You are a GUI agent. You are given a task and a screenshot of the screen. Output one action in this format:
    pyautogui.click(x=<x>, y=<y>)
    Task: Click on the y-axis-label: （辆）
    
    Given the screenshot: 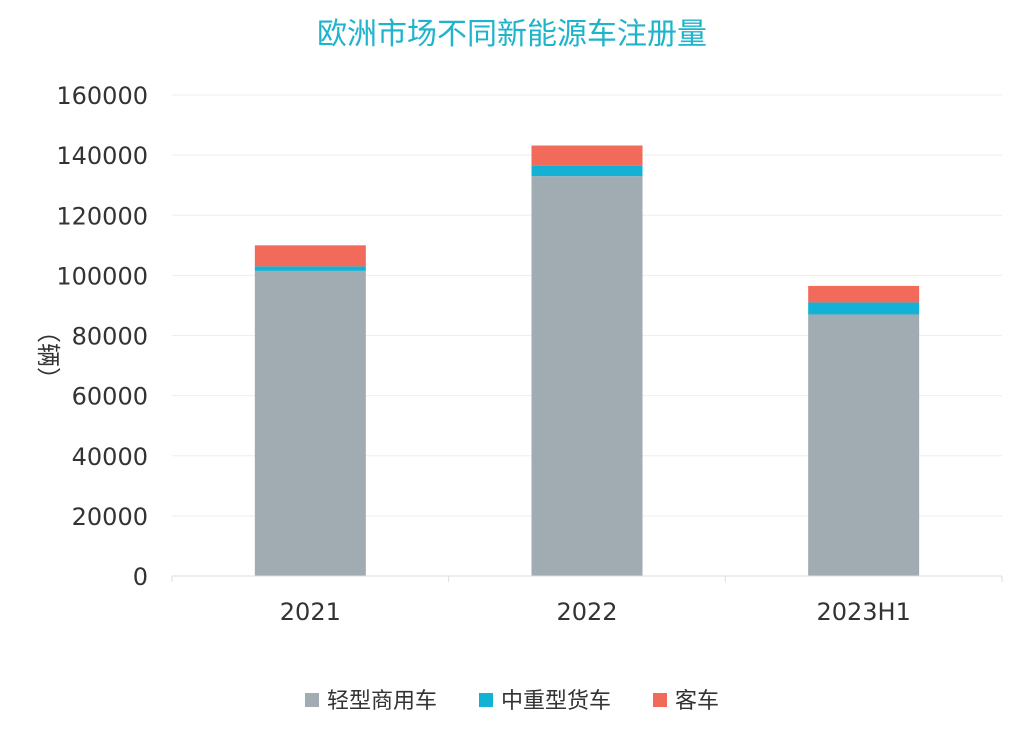 What is the action you would take?
    pyautogui.click(x=48, y=355)
    